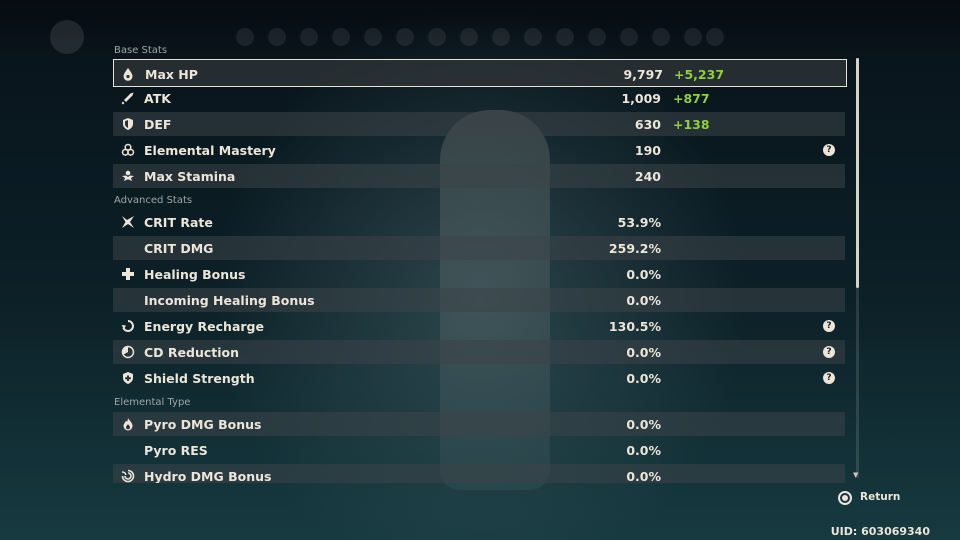 This screenshot has height=540, width=960. I want to click on stat-row-hydro-dmg-bonus: Hydro DMG Bonus 0.0%, so click(479, 473).